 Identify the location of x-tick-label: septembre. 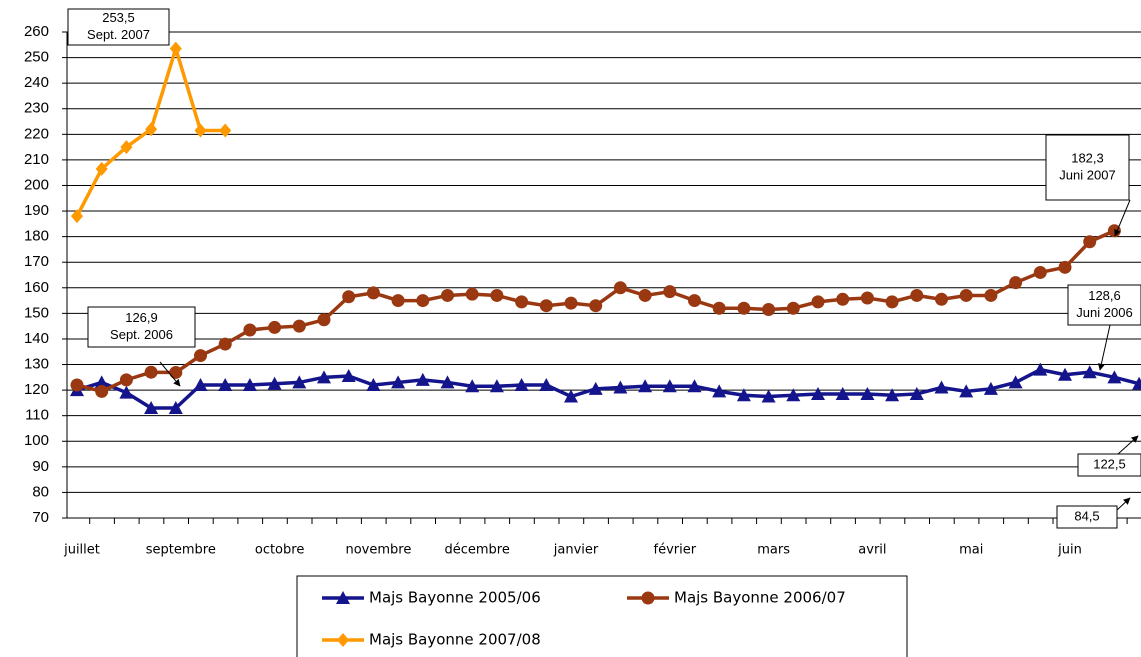
(181, 550).